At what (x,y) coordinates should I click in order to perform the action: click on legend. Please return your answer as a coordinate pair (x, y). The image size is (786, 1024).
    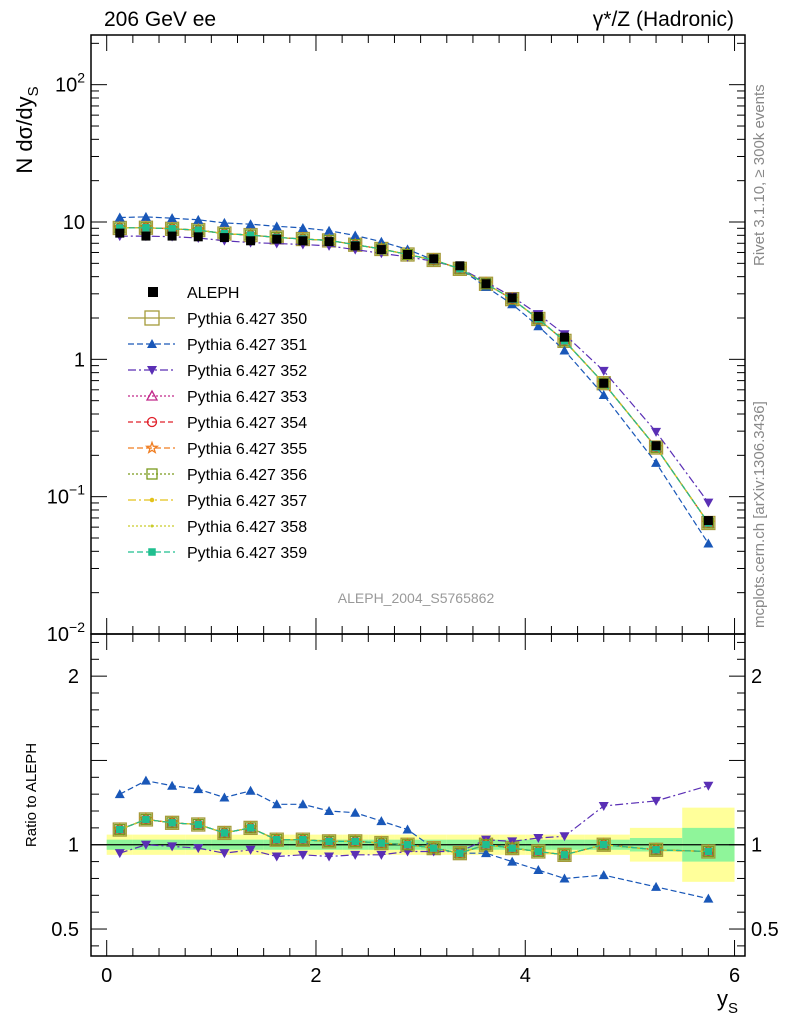
    Looking at the image, I should click on (151, 421).